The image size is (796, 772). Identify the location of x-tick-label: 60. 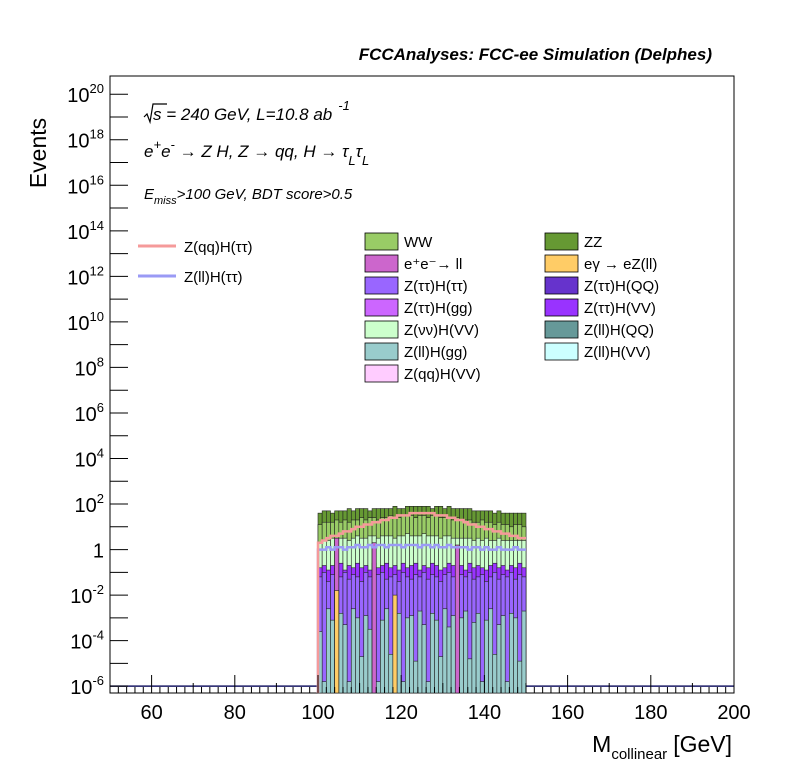
(151, 713).